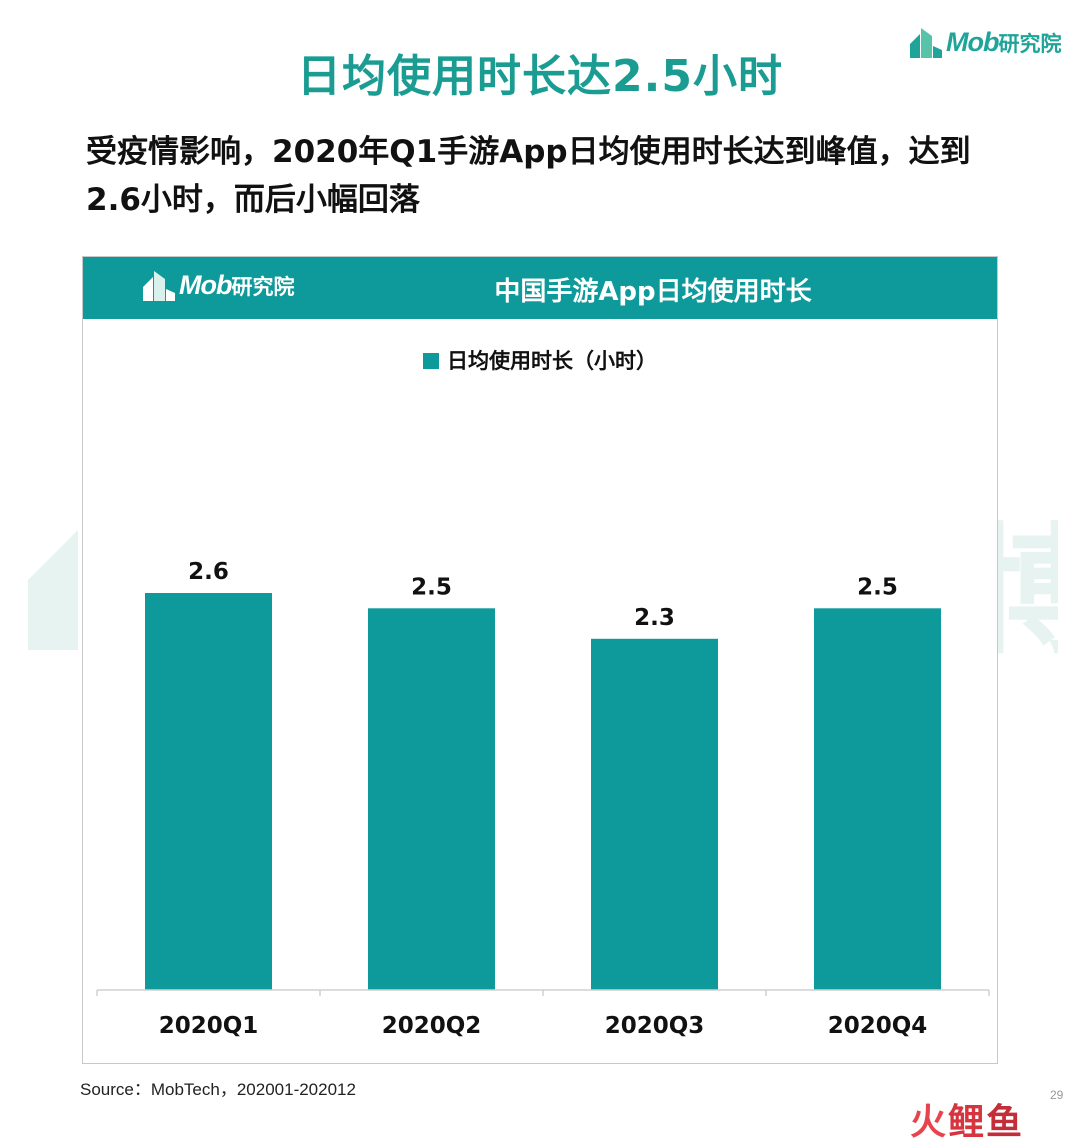  What do you see at coordinates (929, 1122) in the screenshot?
I see `corner-mark-char: 火` at bounding box center [929, 1122].